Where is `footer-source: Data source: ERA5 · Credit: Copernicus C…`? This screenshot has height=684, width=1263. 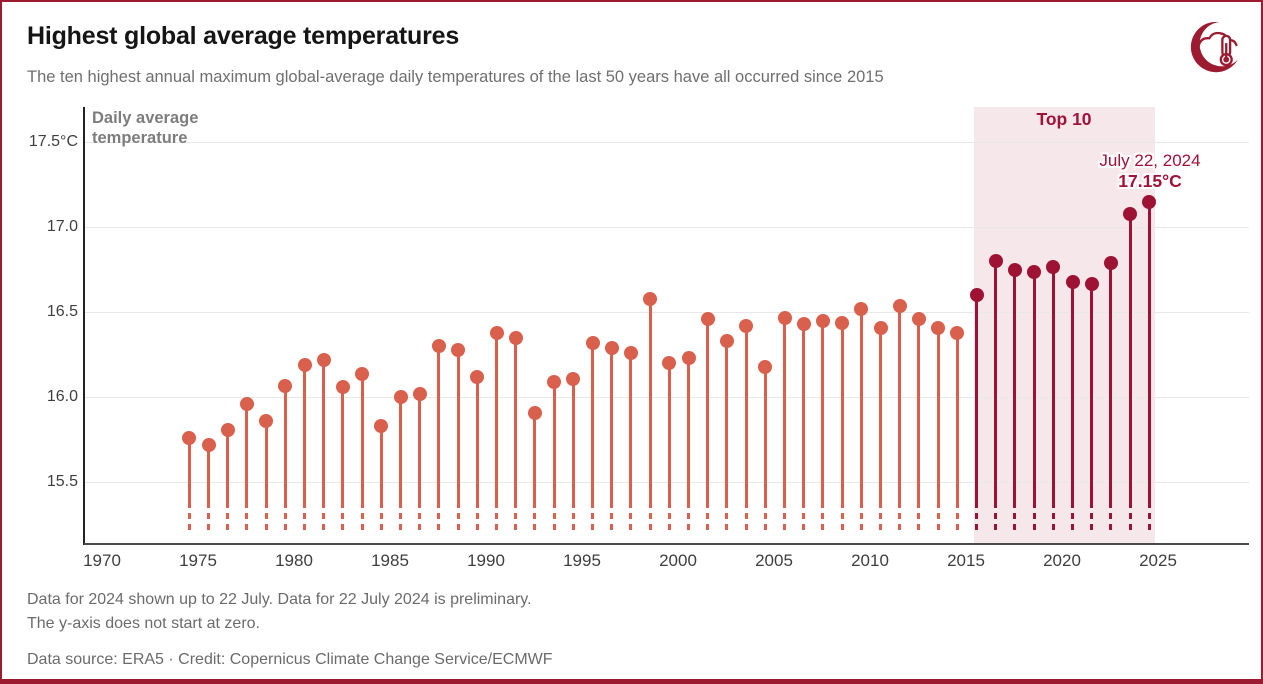
footer-source: Data source: ERA5 · Credit: Copernicus C… is located at coordinates (290, 659).